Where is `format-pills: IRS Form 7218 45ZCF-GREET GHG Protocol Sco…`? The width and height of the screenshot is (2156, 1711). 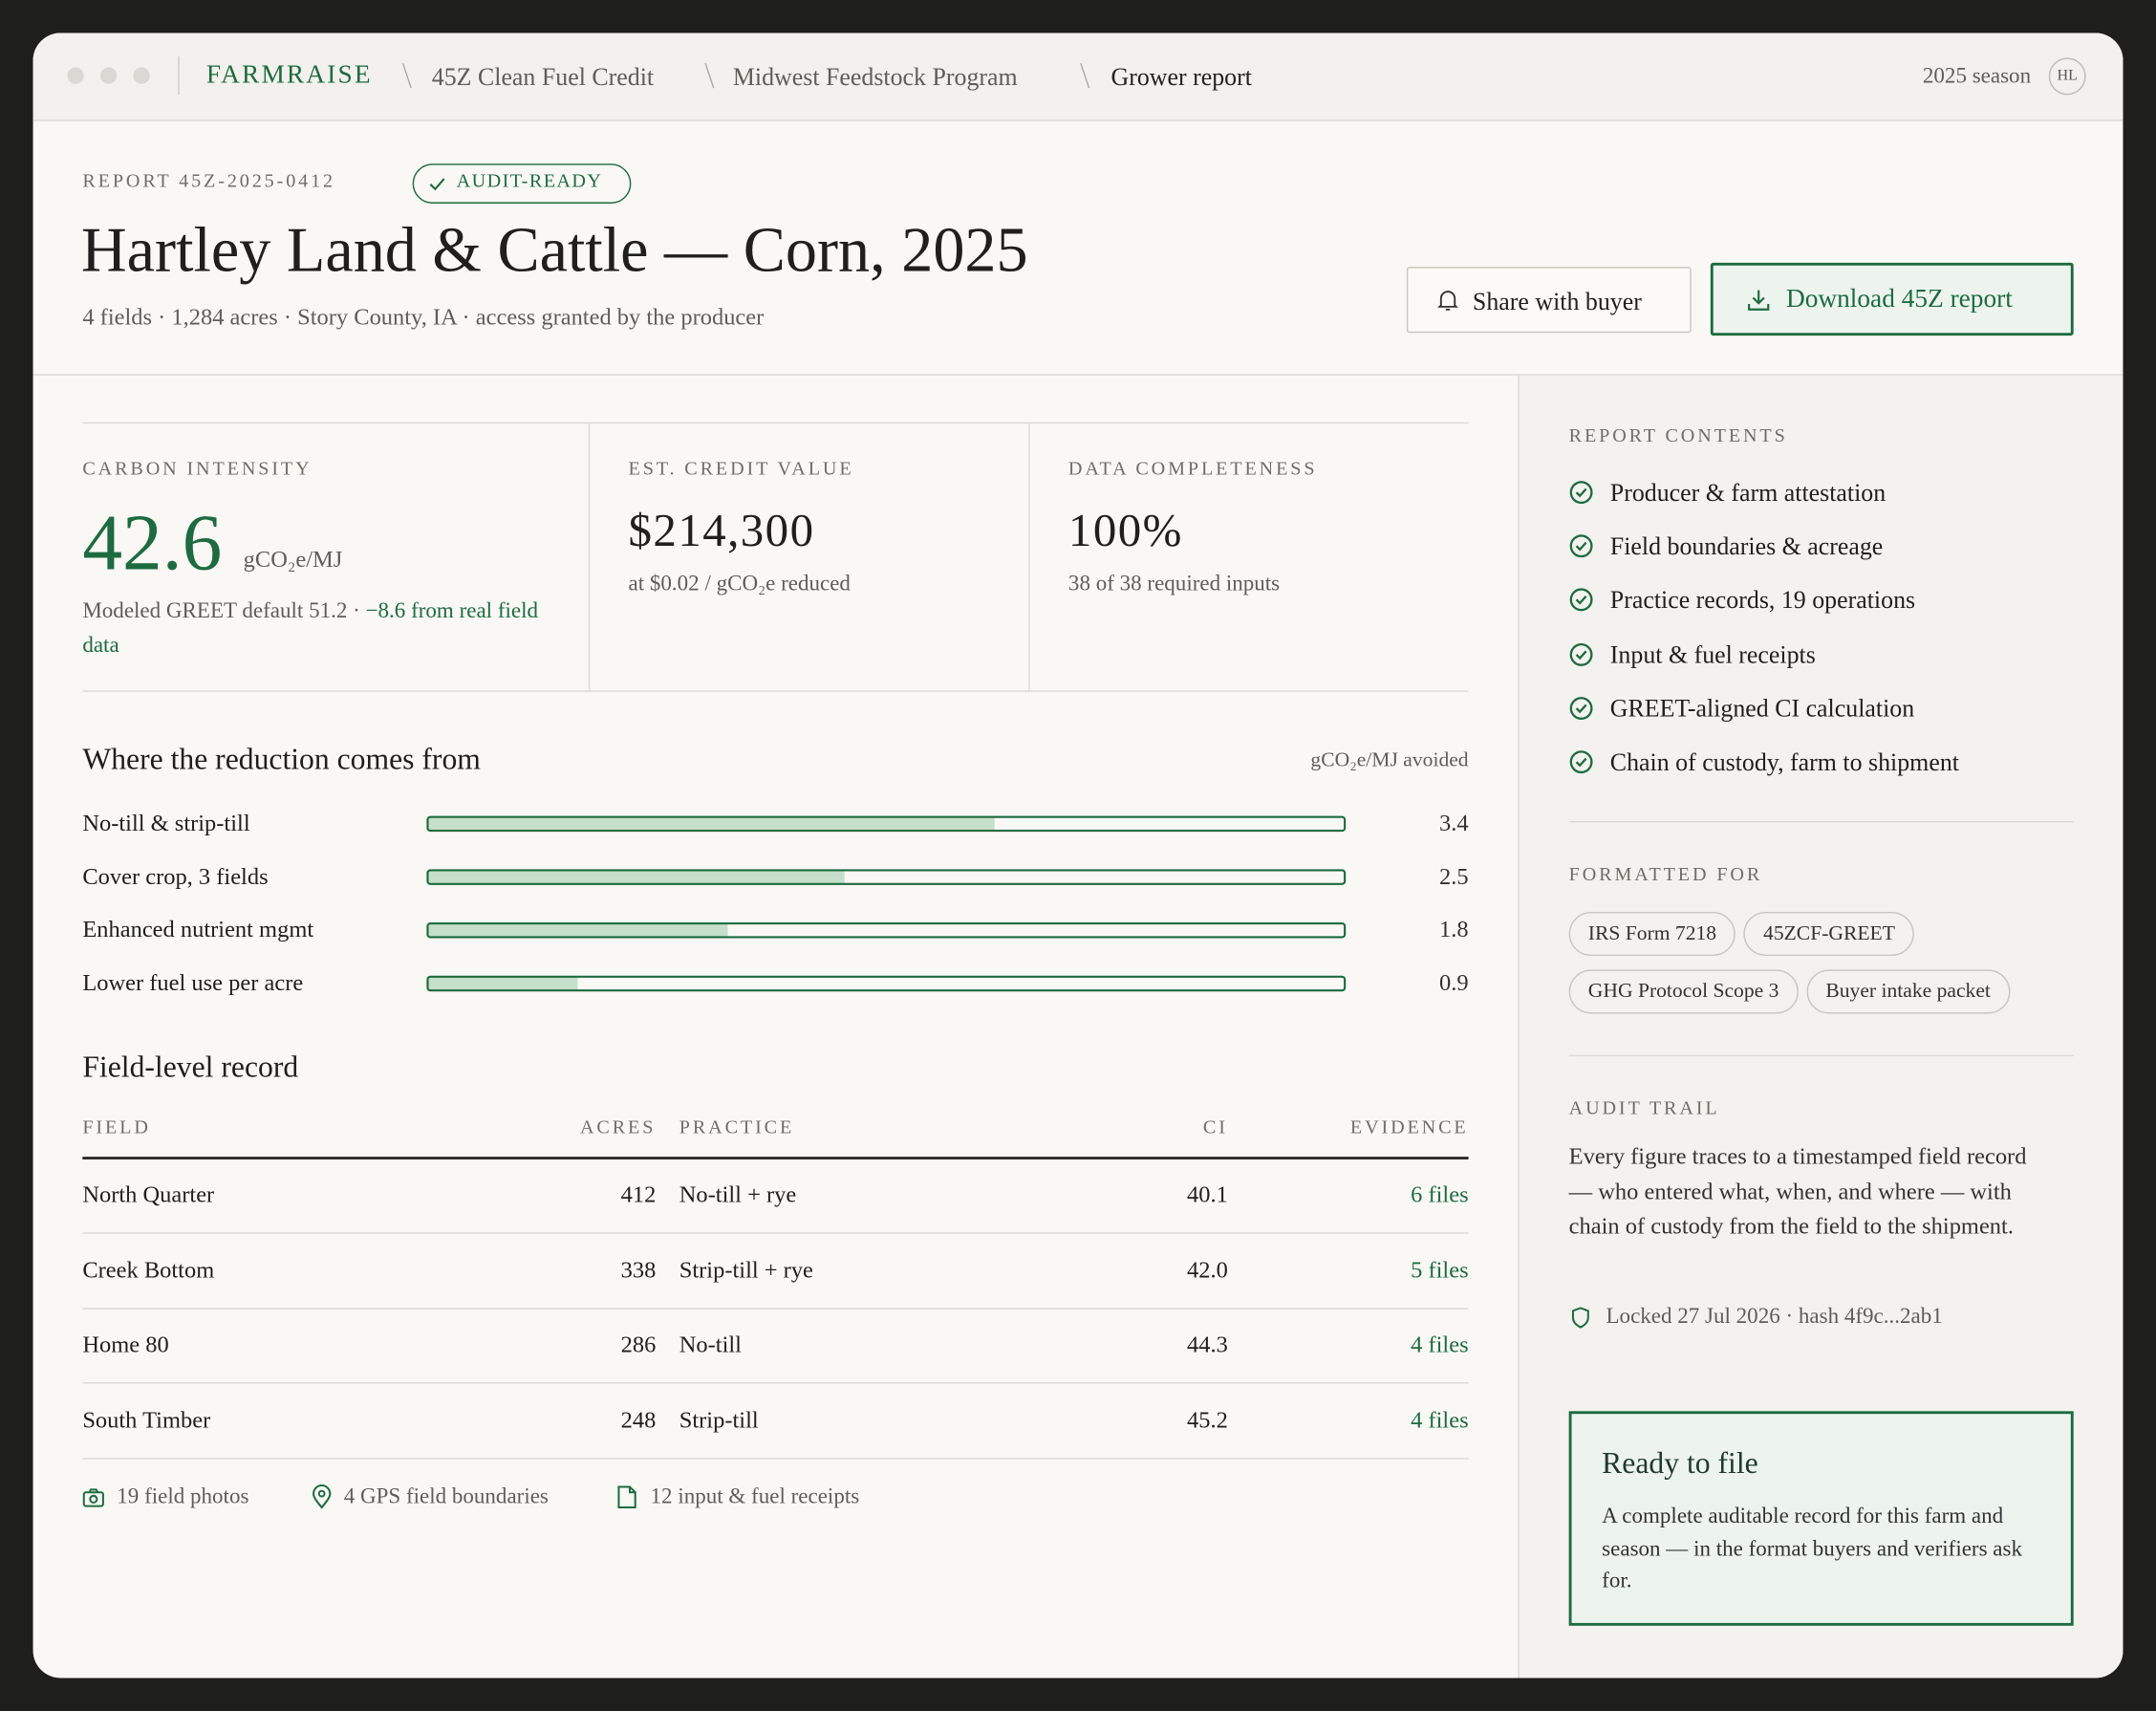 format-pills: IRS Form 7218 45ZCF-GREET GHG Protocol Sco… is located at coordinates (1830, 969).